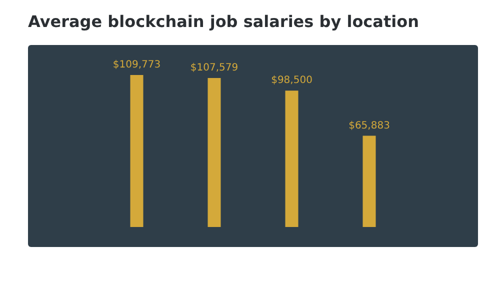 The image size is (500, 300). Describe the element at coordinates (369, 126) in the screenshot. I see `data-label: $65,883` at that location.